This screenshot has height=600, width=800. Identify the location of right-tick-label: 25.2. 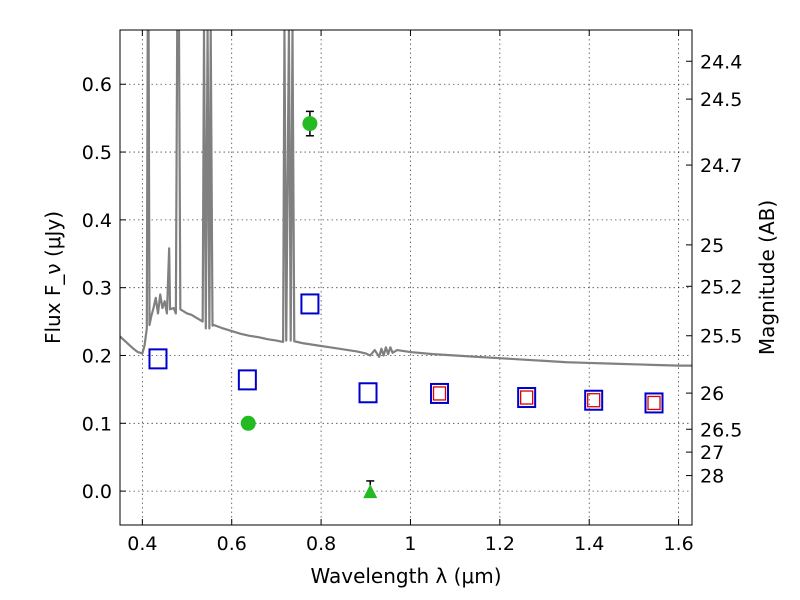
(721, 287).